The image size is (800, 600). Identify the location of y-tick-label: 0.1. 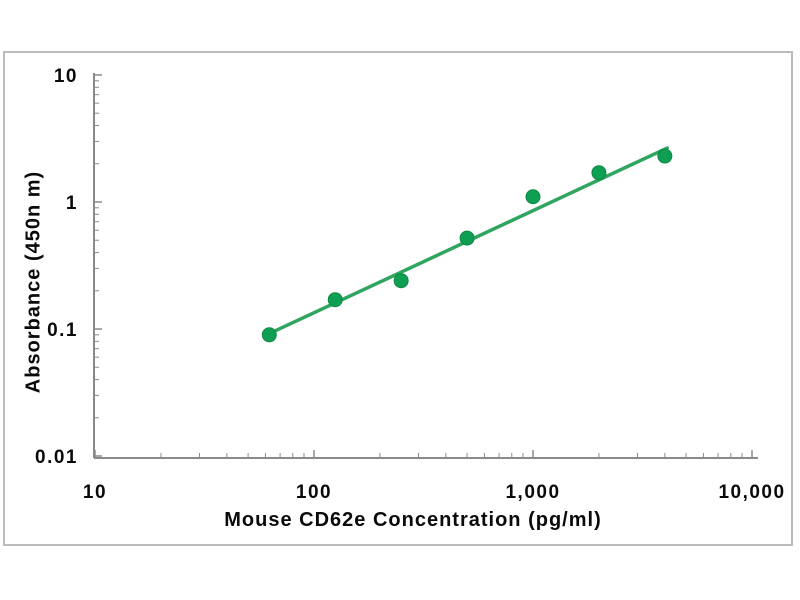
(62, 330).